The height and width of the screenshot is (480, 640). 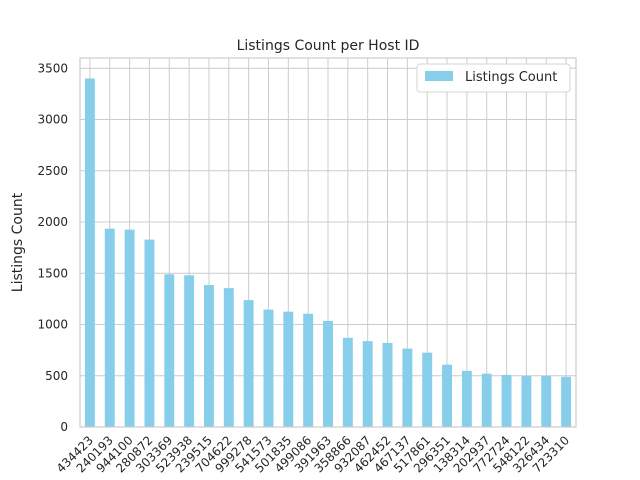 I want to click on y-ticks: 0 500 1000 1500 2000 2500 3000 3500, so click(x=52, y=247).